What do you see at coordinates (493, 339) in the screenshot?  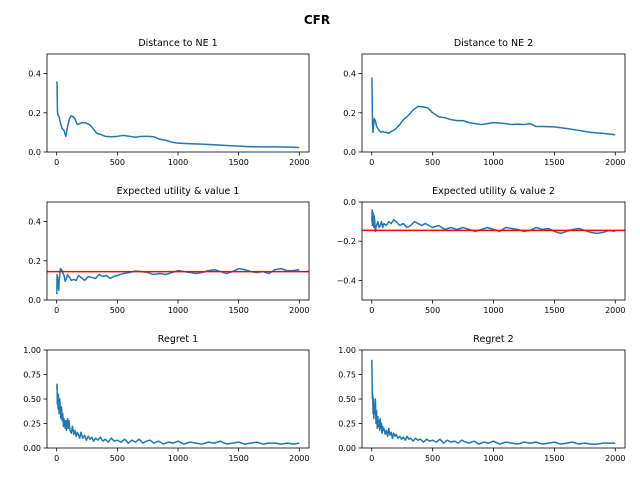 I see `subplot-title: Regret 2` at bounding box center [493, 339].